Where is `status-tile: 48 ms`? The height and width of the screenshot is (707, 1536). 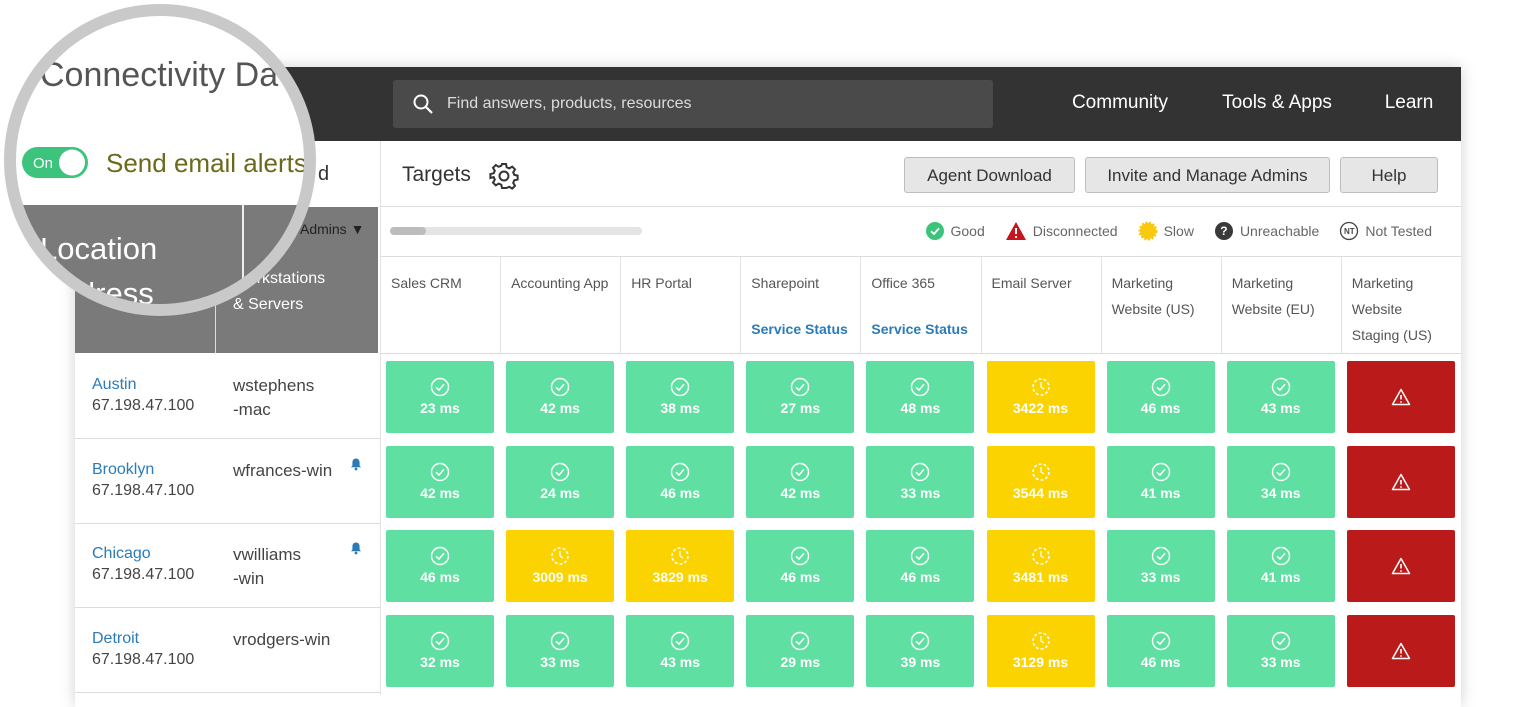
status-tile: 48 ms is located at coordinates (920, 397).